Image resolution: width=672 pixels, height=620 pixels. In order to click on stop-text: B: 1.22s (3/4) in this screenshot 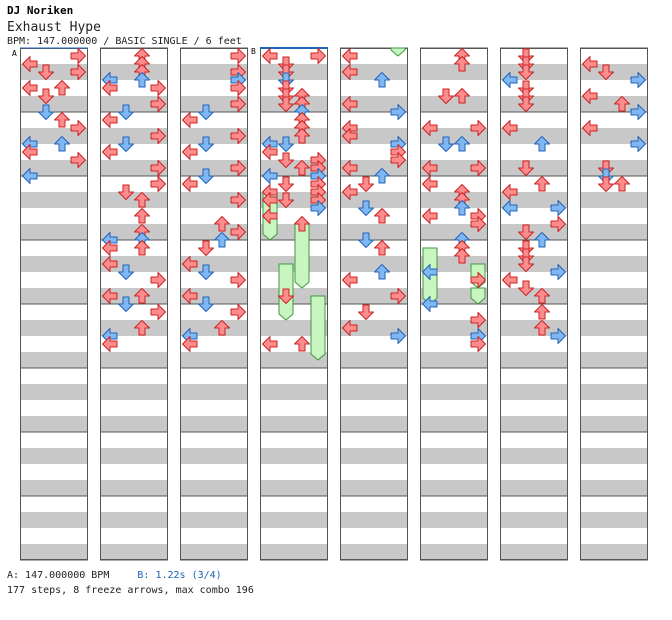, I will do `click(179, 575)`.